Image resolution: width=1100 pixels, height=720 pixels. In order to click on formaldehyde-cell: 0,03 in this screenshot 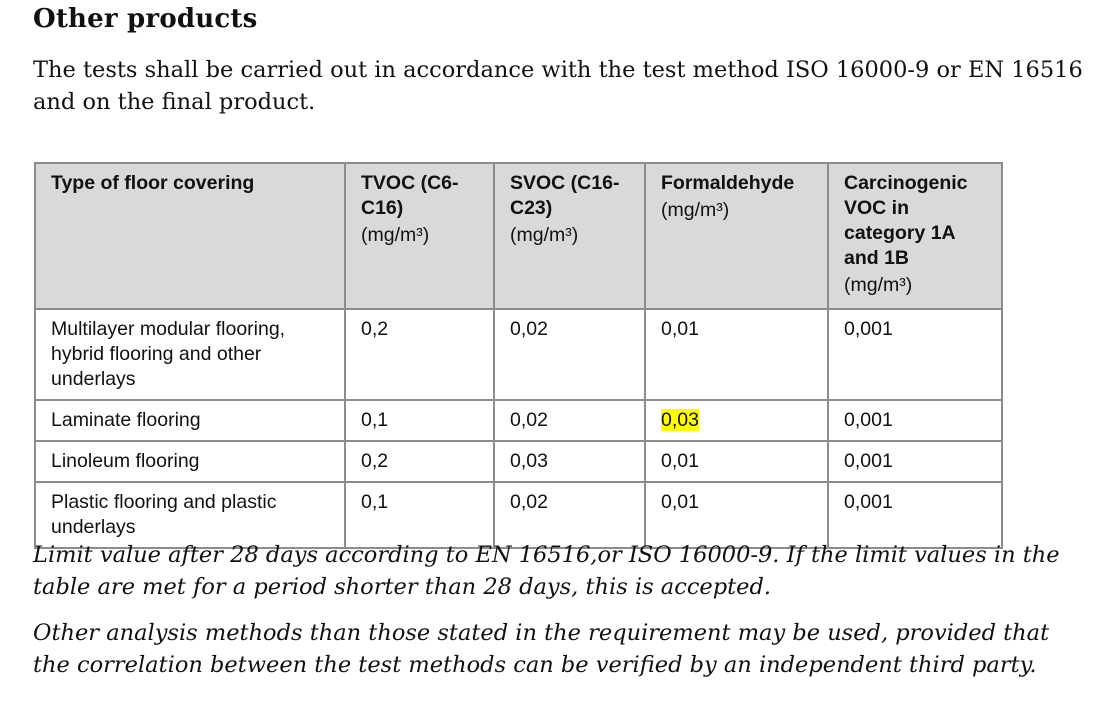, I will do `click(736, 420)`.